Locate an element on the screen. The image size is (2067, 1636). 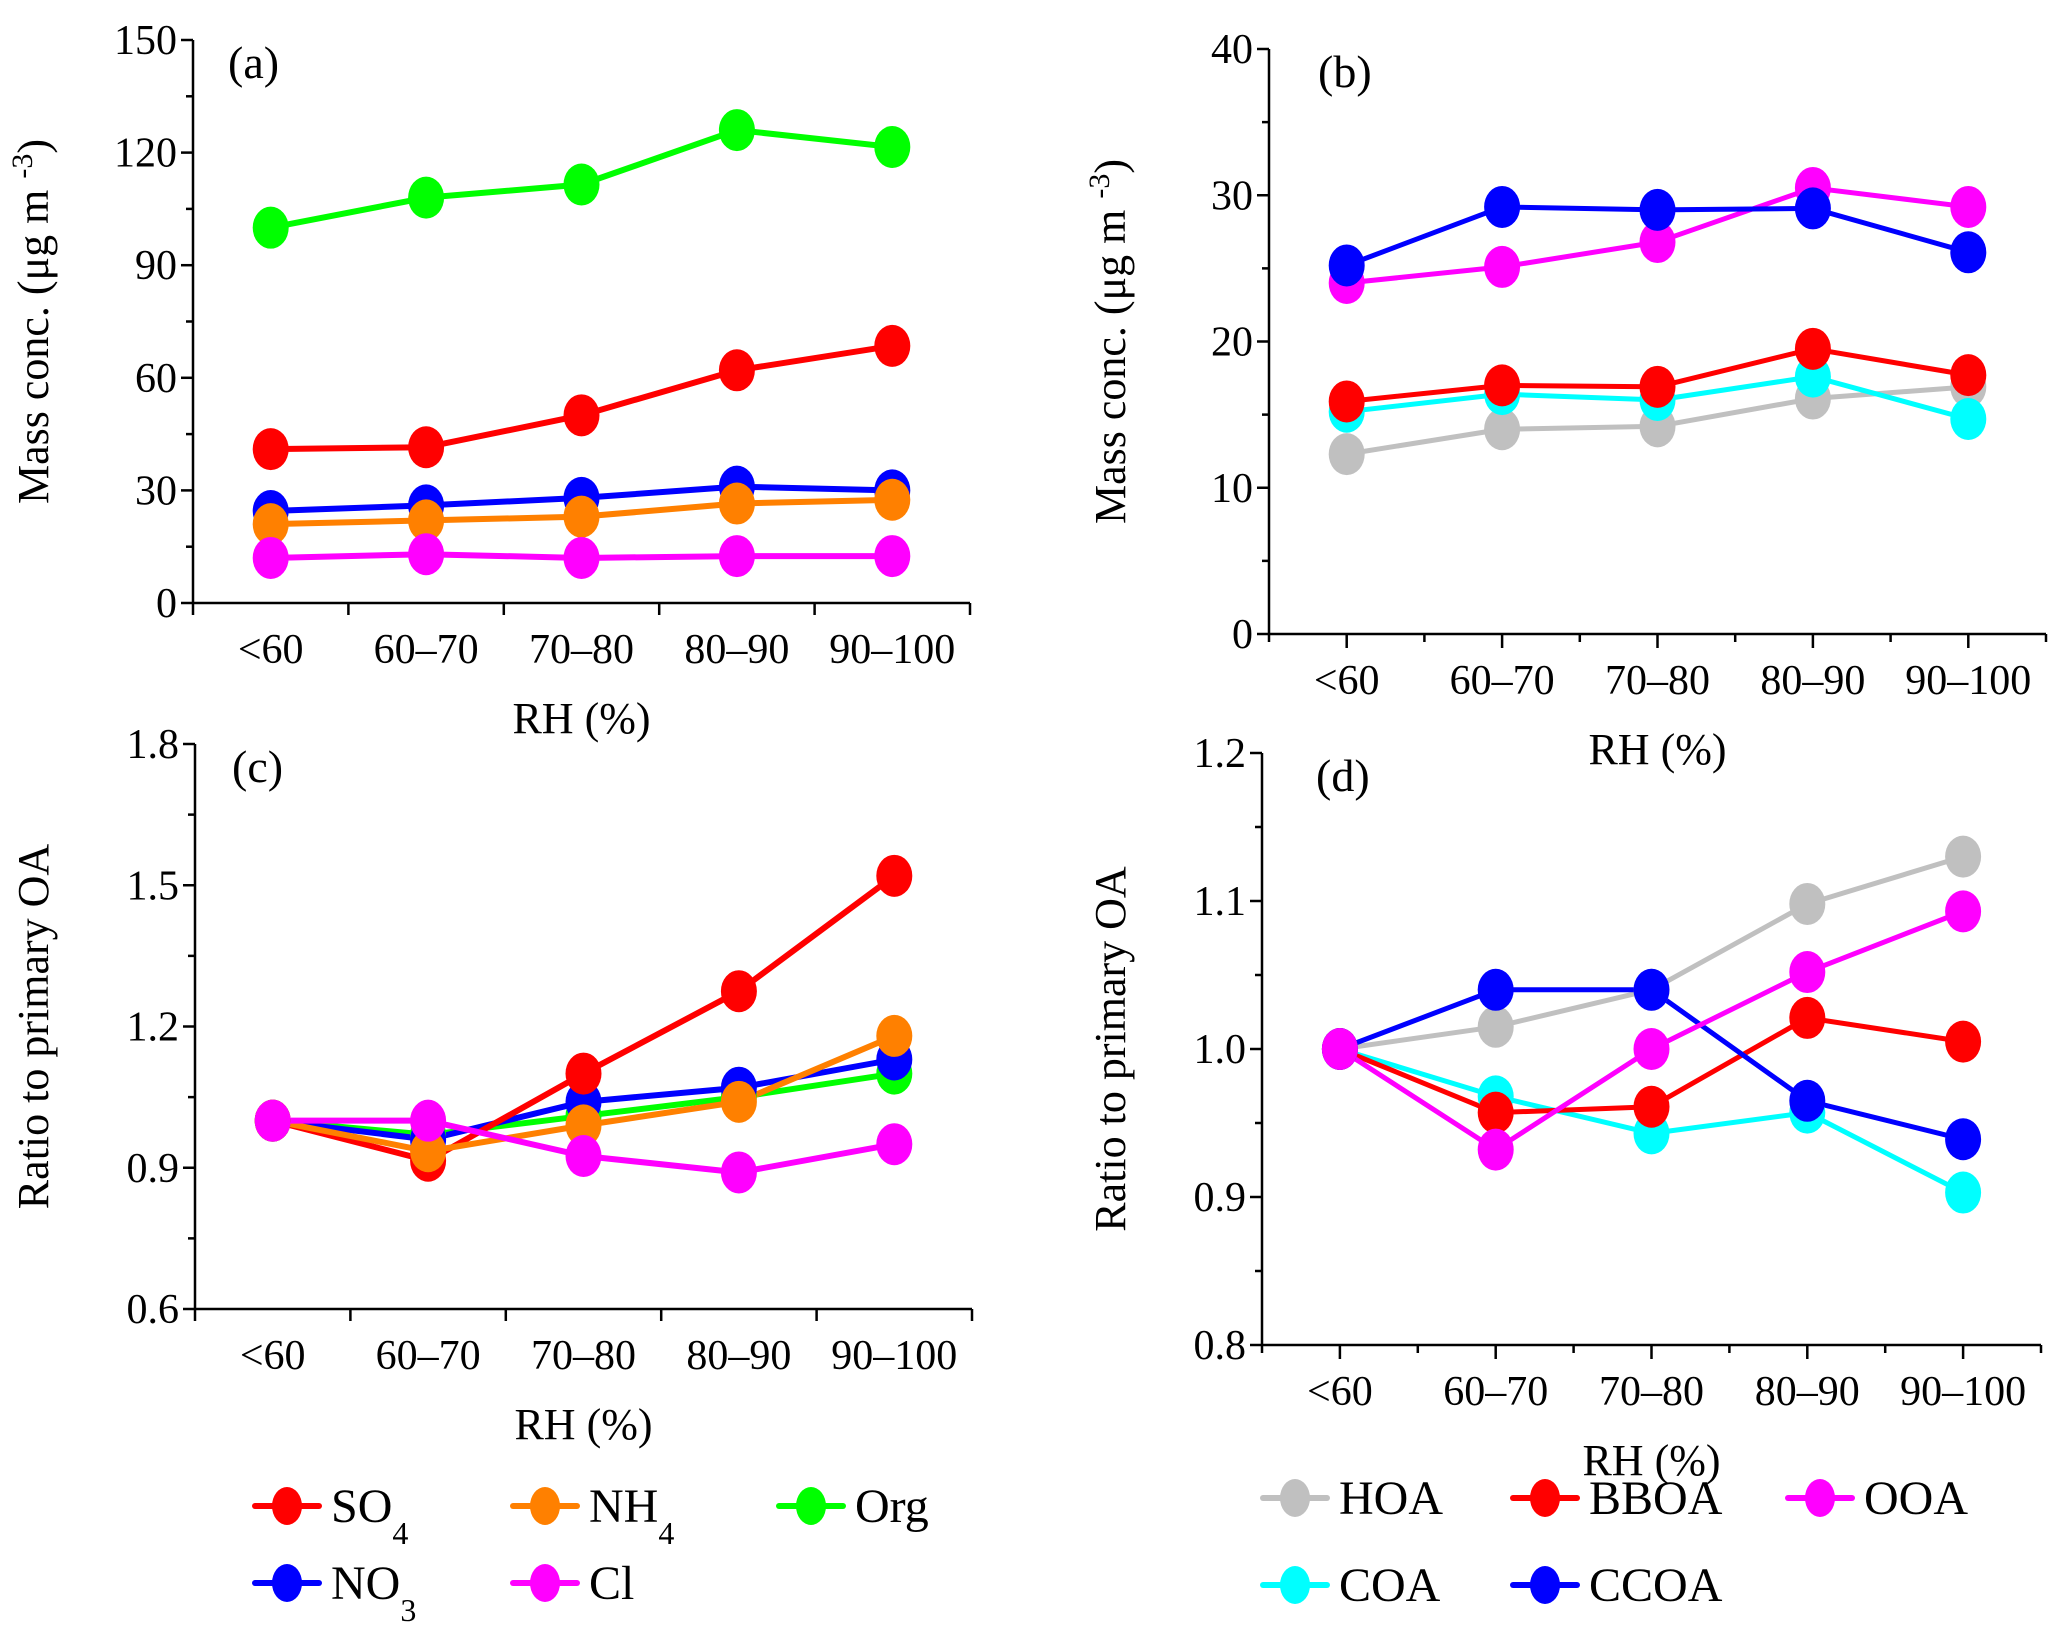
y-tick-label: 120 is located at coordinates (145, 154).